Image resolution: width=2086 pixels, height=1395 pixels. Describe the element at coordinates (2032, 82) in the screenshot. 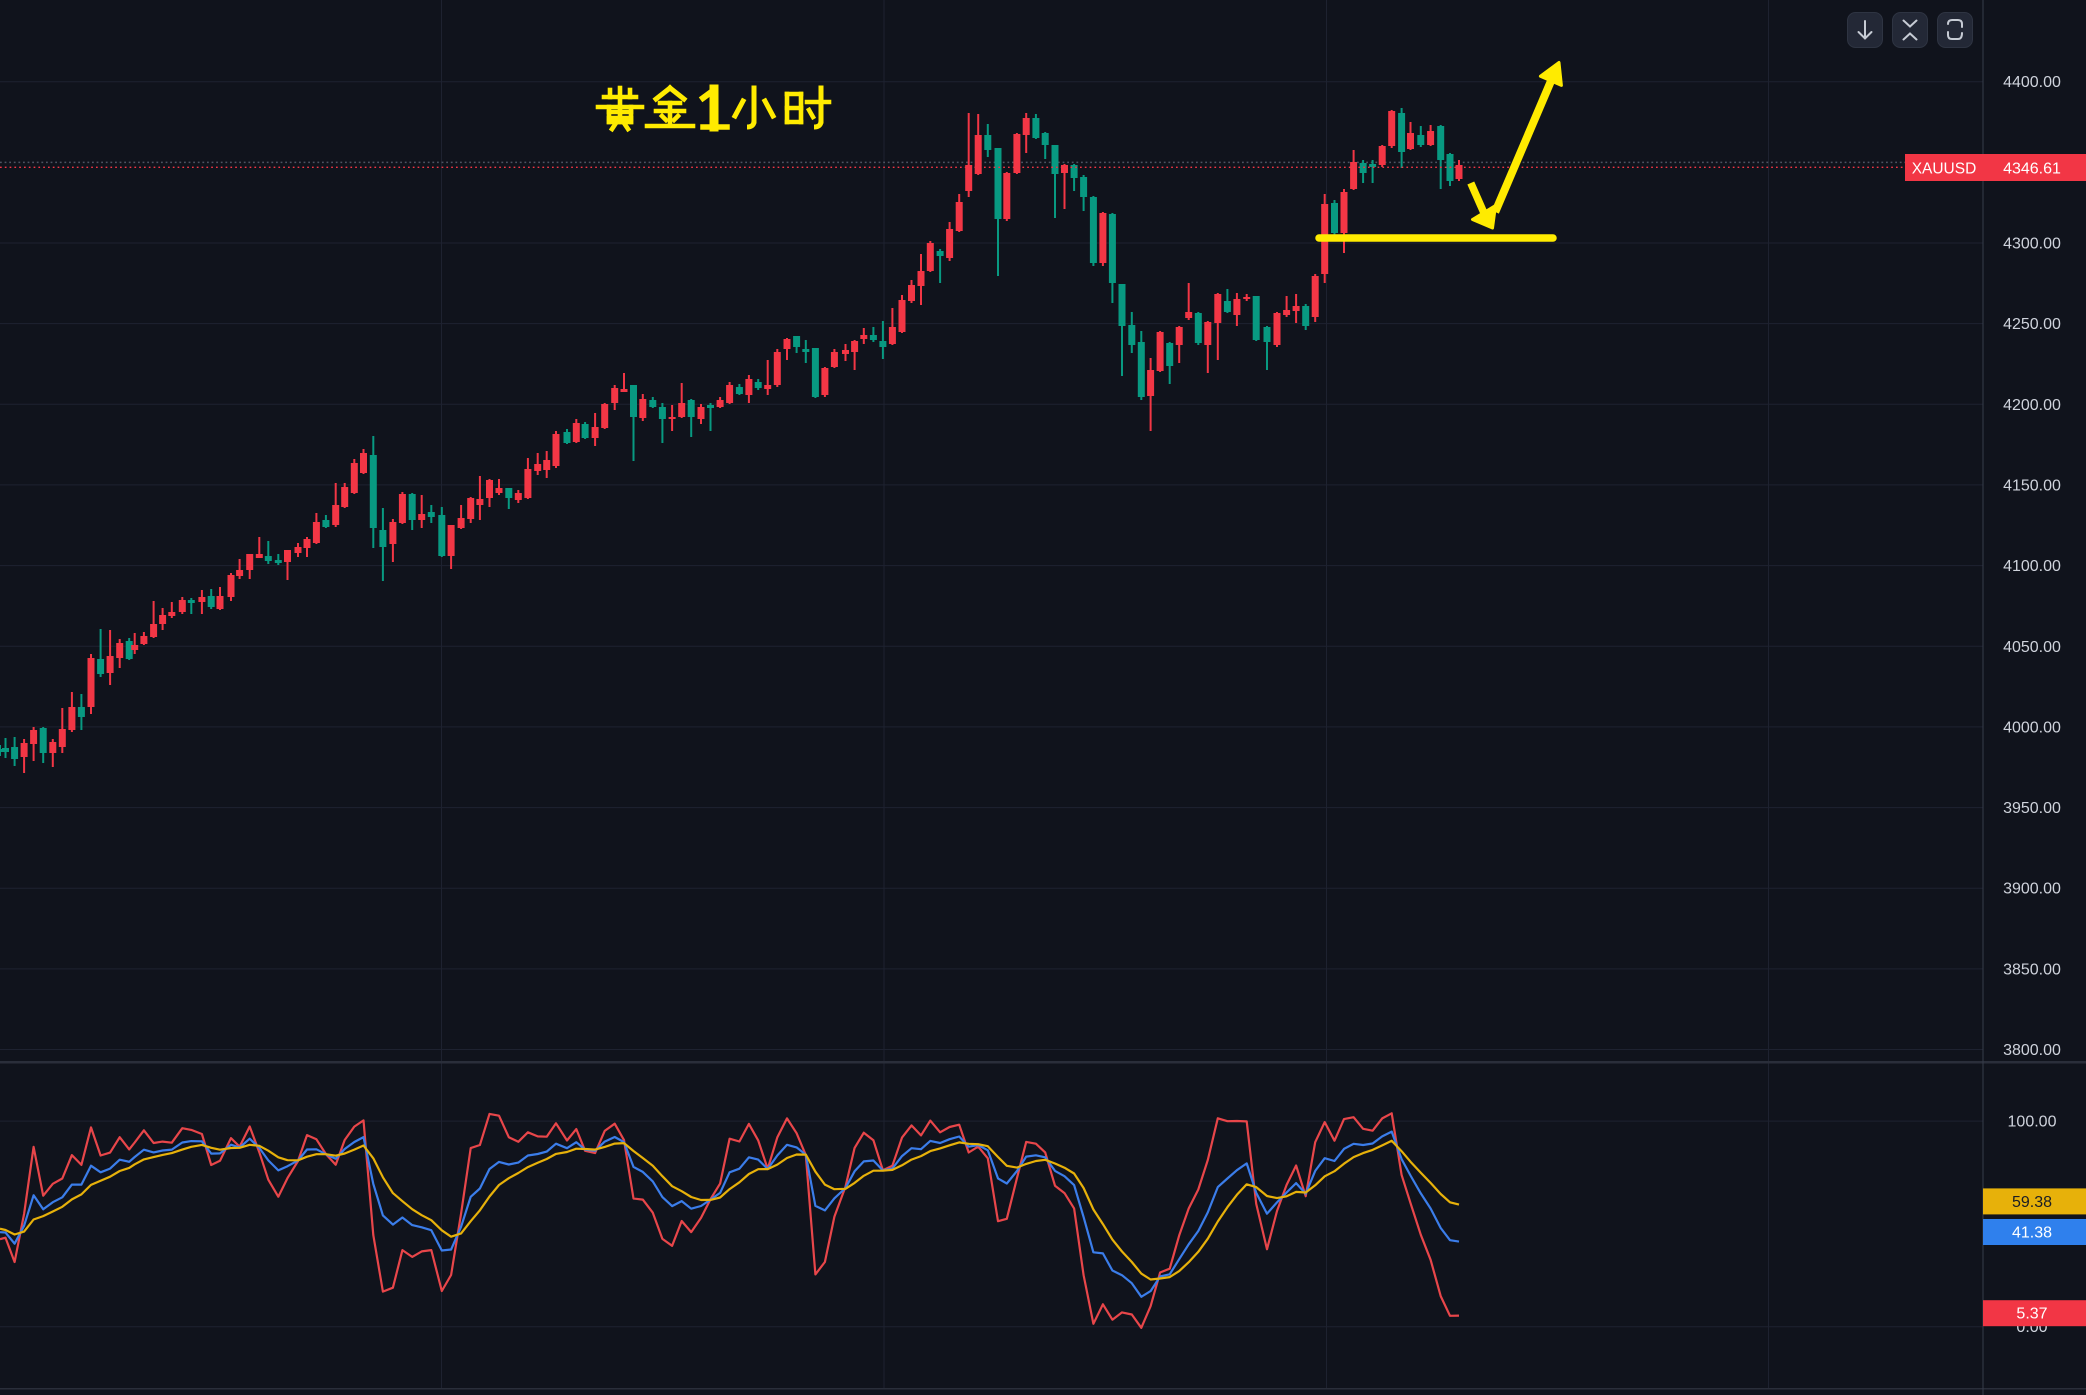

I see `svg-text: 4400.00` at that location.